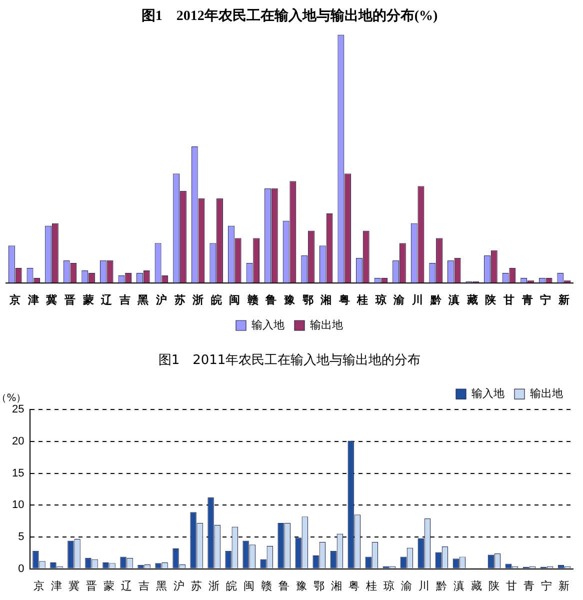 The image size is (583, 600). What do you see at coordinates (21, 536) in the screenshot?
I see `y-tick-label: 5` at bounding box center [21, 536].